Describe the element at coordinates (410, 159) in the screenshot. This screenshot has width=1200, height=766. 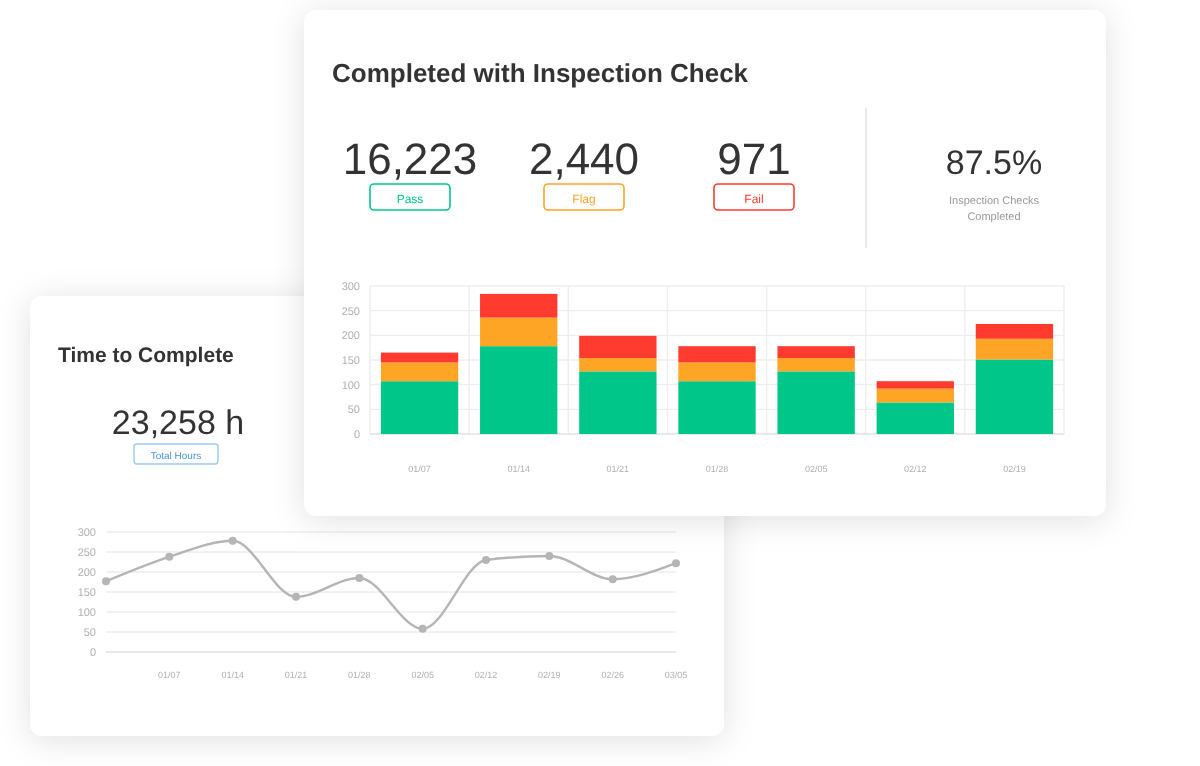
I see `text: 16,223` at that location.